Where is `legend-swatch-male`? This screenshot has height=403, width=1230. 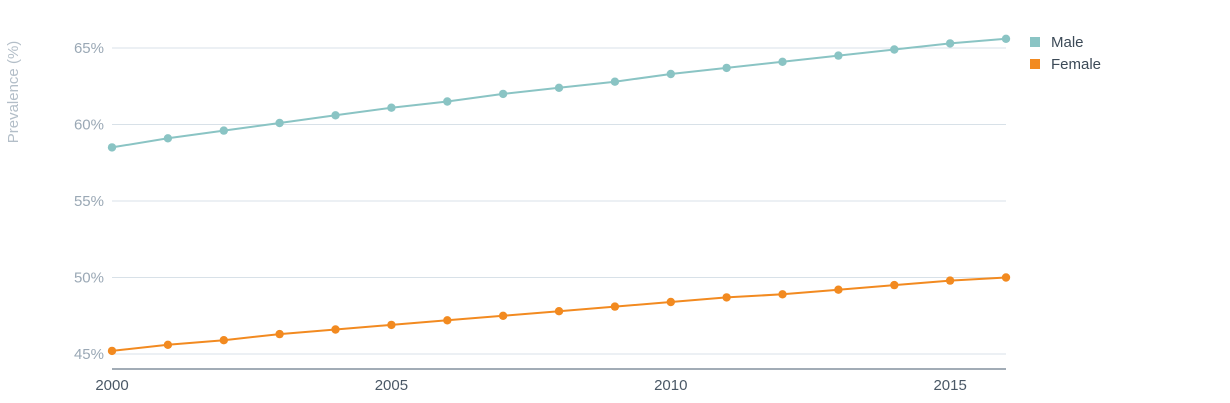 legend-swatch-male is located at coordinates (1035, 42).